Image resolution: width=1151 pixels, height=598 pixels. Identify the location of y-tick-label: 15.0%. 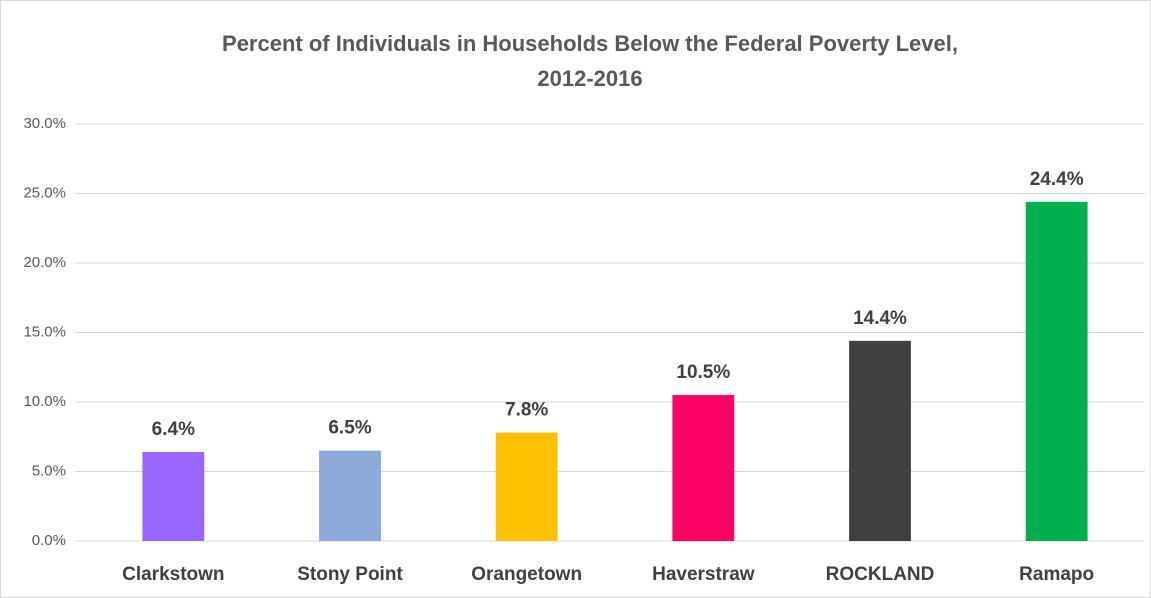
(44, 331).